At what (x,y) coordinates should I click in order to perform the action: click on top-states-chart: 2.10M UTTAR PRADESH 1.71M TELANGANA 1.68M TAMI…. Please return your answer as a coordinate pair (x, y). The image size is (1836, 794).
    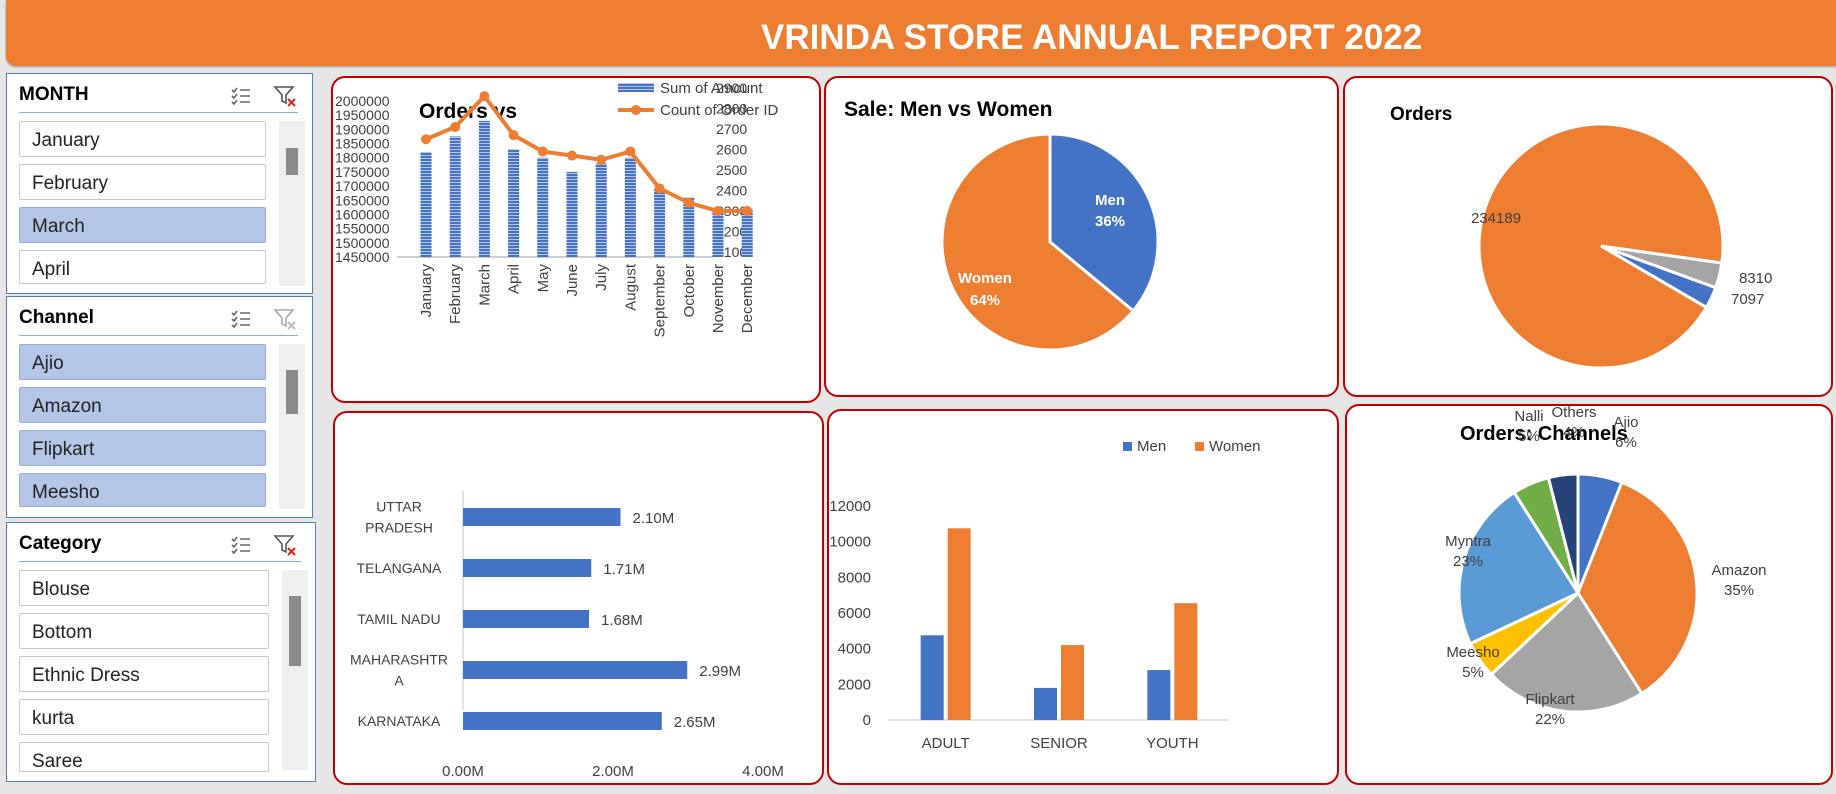
    Looking at the image, I should click on (567, 635).